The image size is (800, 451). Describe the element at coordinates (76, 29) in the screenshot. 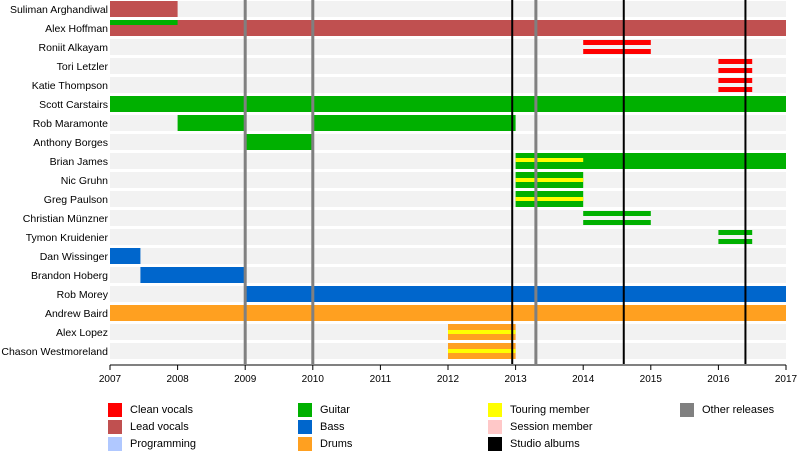

I see `member-label: Alex Hoffman` at that location.